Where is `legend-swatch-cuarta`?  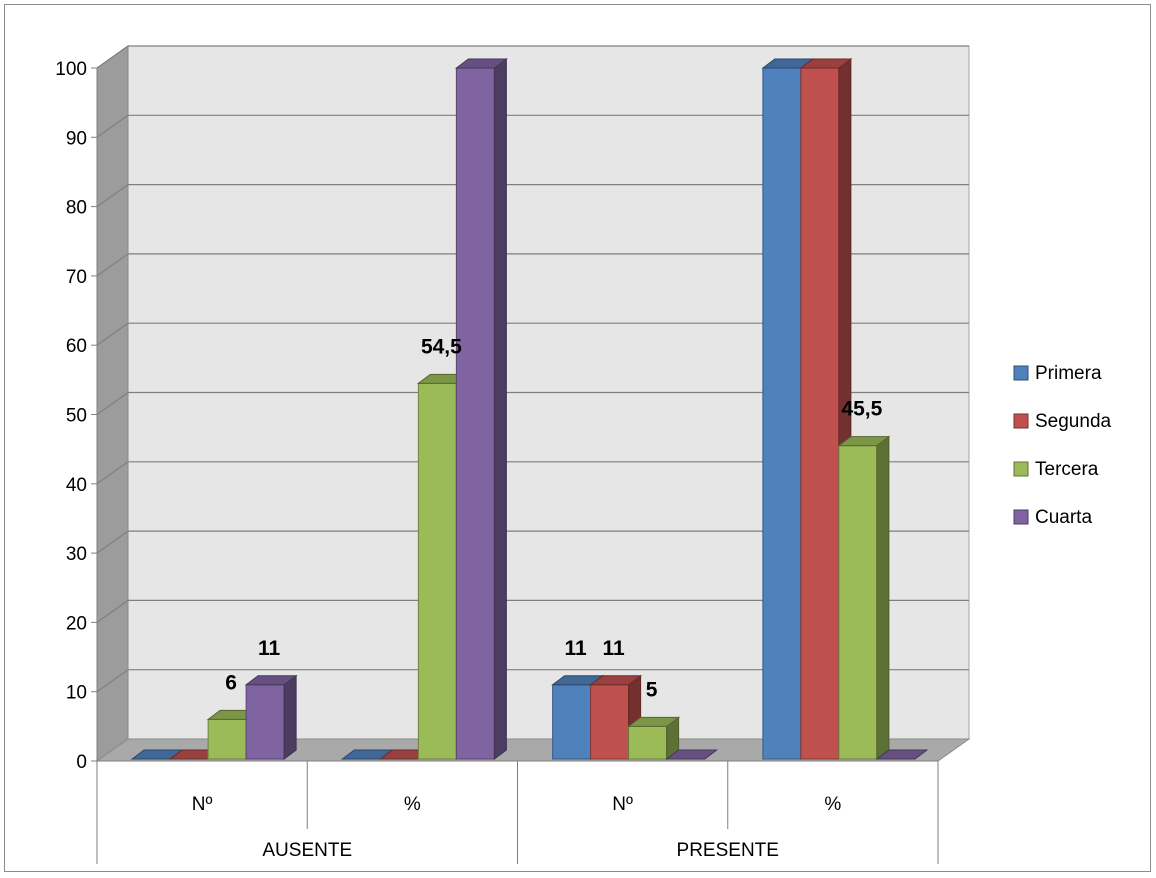 legend-swatch-cuarta is located at coordinates (1021, 517).